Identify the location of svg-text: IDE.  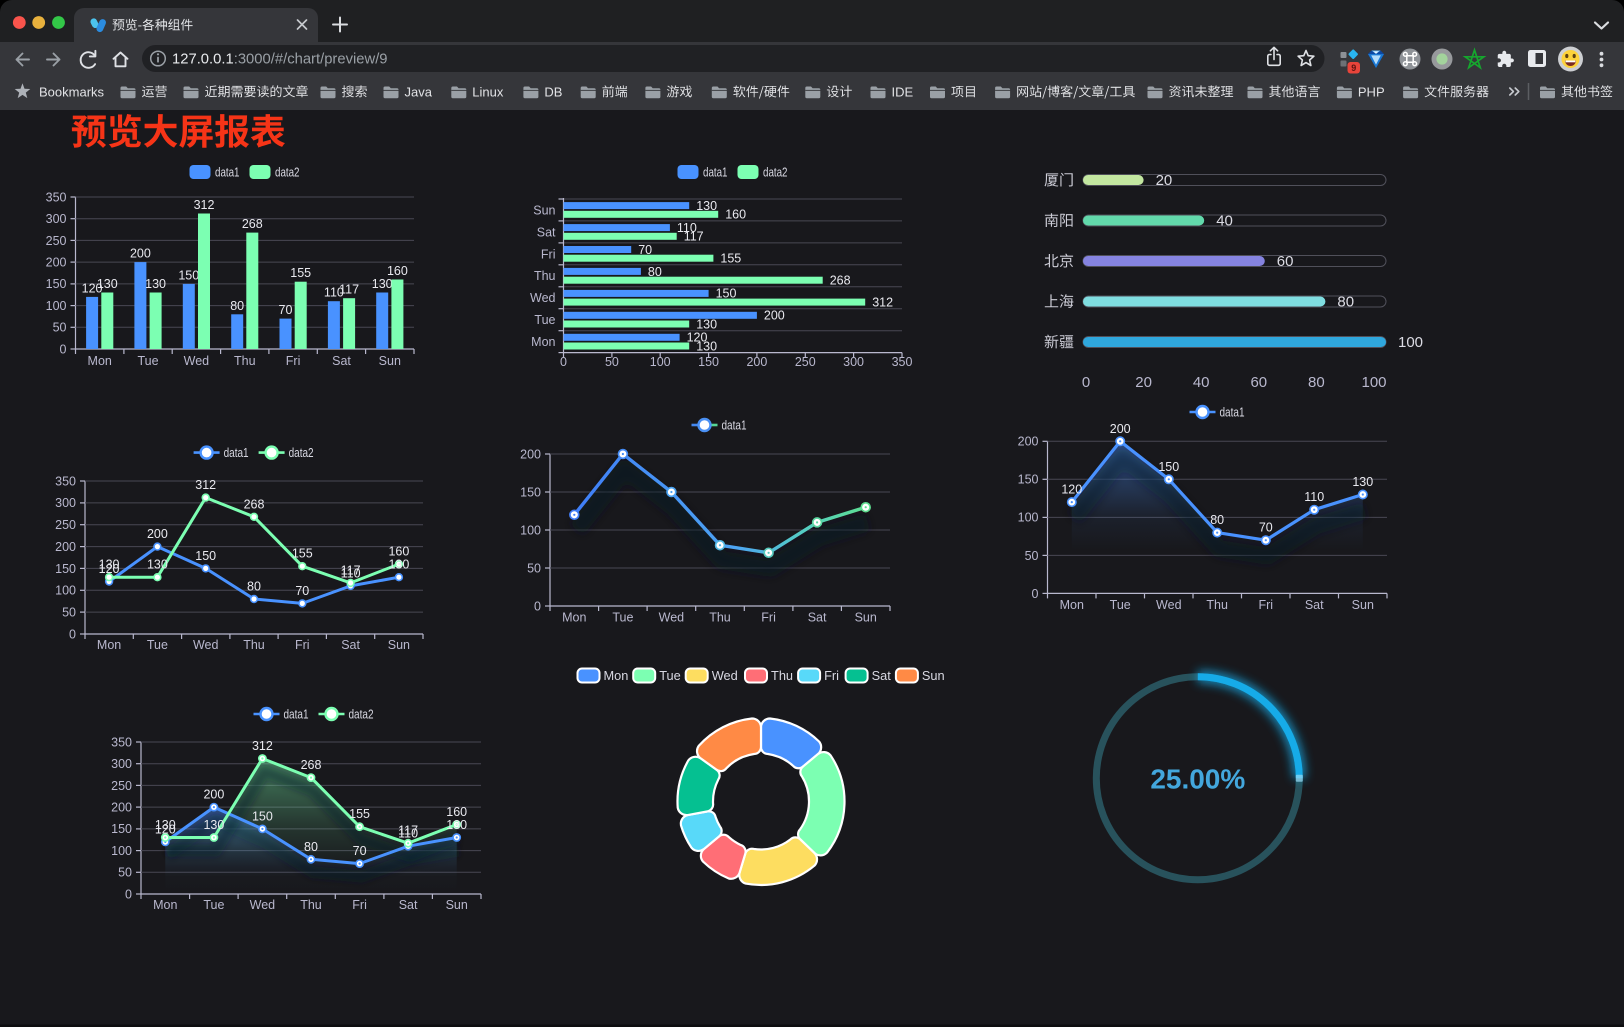
(903, 92).